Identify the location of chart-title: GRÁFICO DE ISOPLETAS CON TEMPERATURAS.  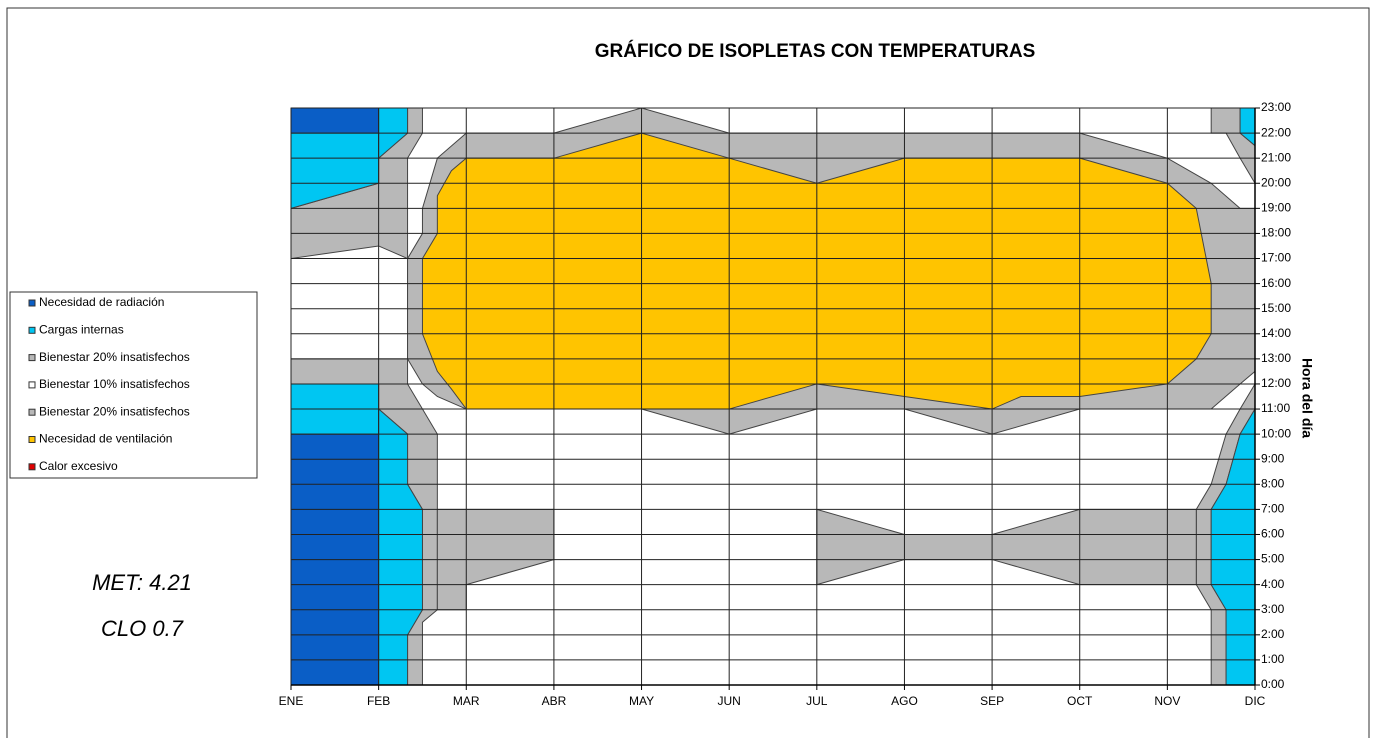
(815, 51).